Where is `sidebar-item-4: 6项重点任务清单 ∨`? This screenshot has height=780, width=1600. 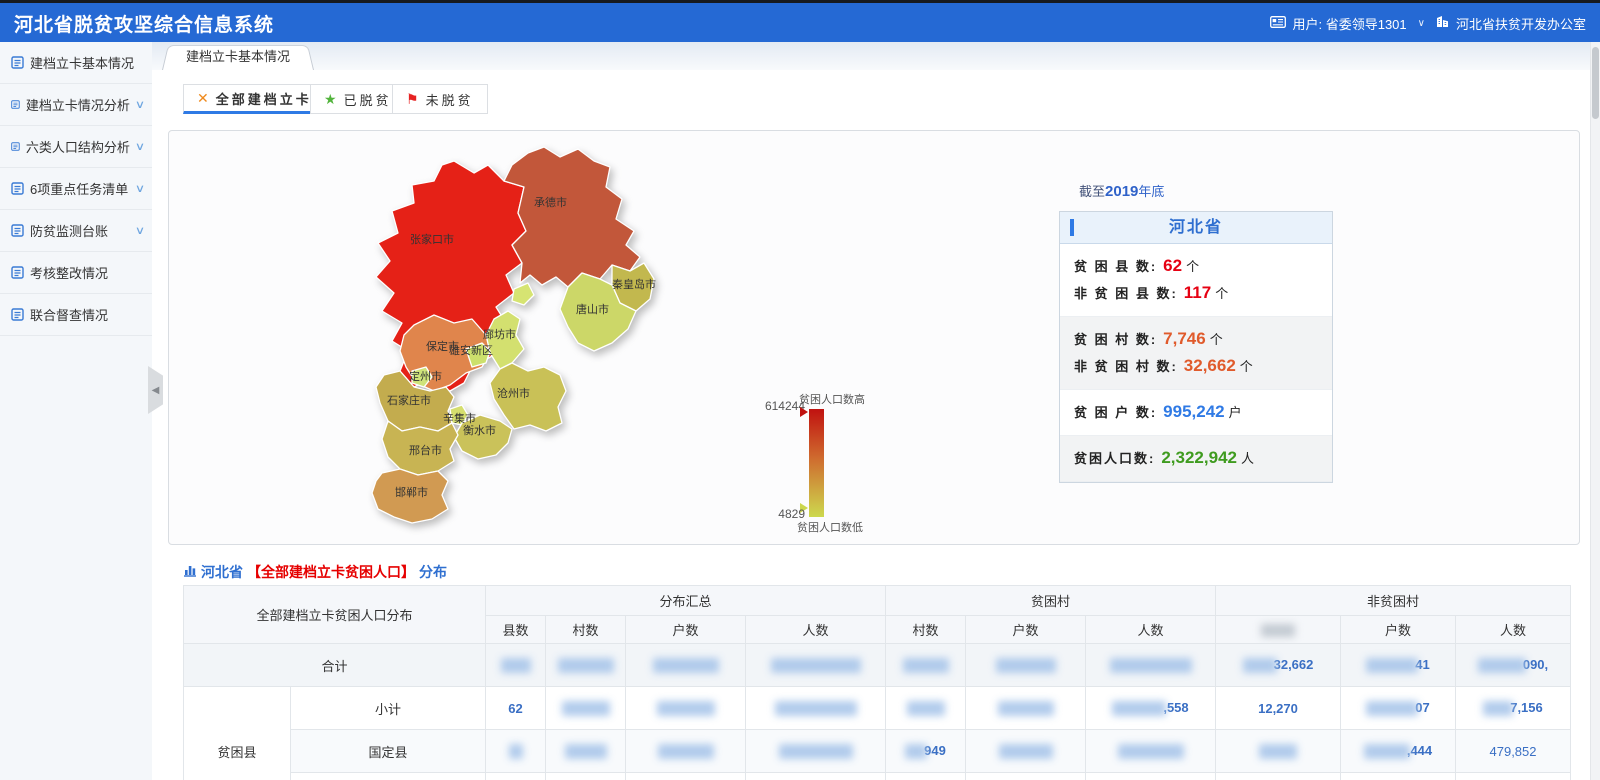
sidebar-item-4: 6项重点任务清单 ∨ is located at coordinates (76, 189).